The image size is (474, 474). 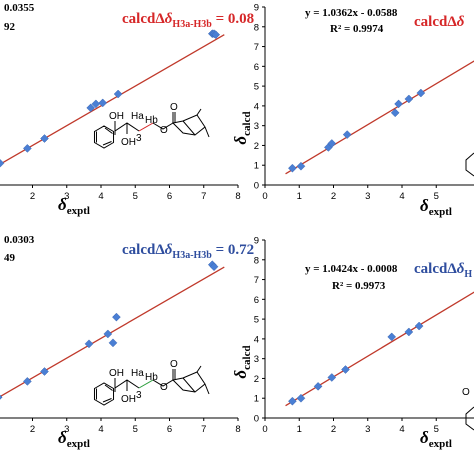 What do you see at coordinates (233, 19) in the screenshot?
I see `calcd-value: = 0.08` at bounding box center [233, 19].